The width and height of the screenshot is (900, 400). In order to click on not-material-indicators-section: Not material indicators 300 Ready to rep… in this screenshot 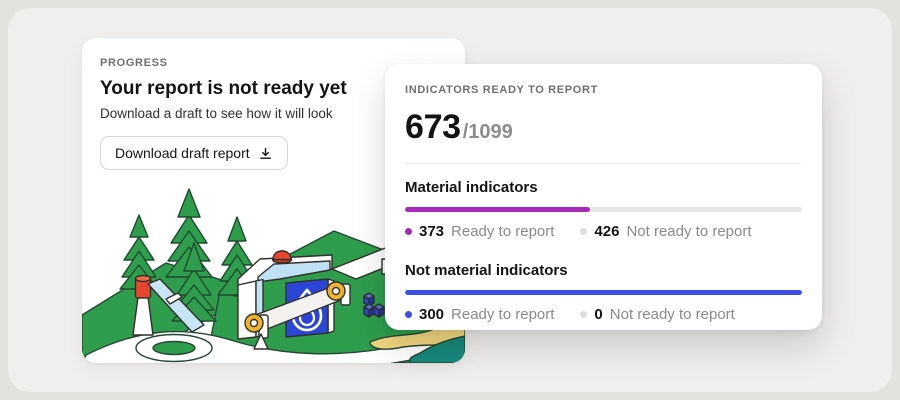, I will do `click(603, 292)`.